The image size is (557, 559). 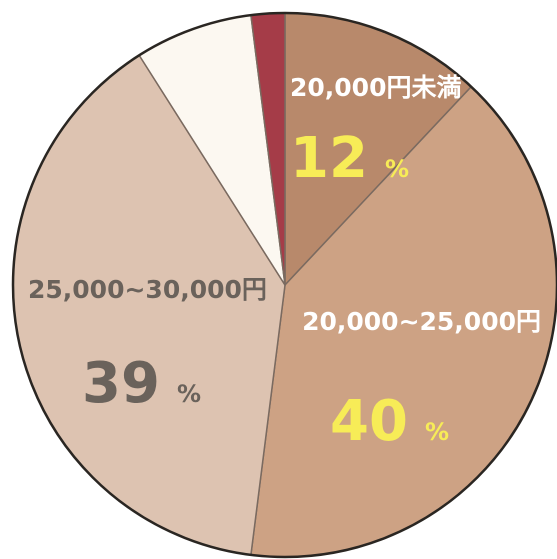 I want to click on percent-label-20000-25000: 40 %, so click(x=389, y=421).